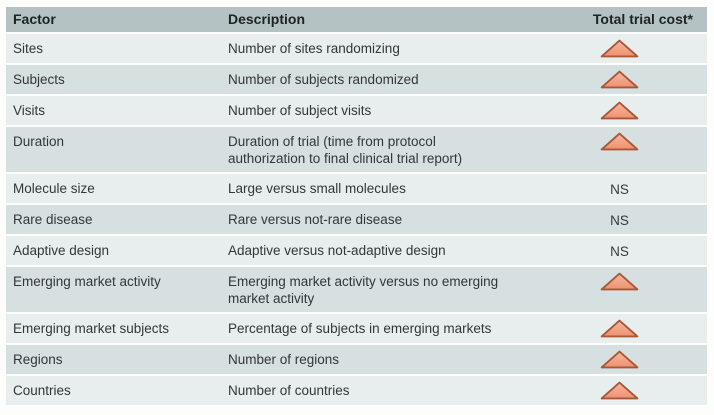 Image resolution: width=714 pixels, height=415 pixels. I want to click on factor-cell: Regions, so click(38, 359).